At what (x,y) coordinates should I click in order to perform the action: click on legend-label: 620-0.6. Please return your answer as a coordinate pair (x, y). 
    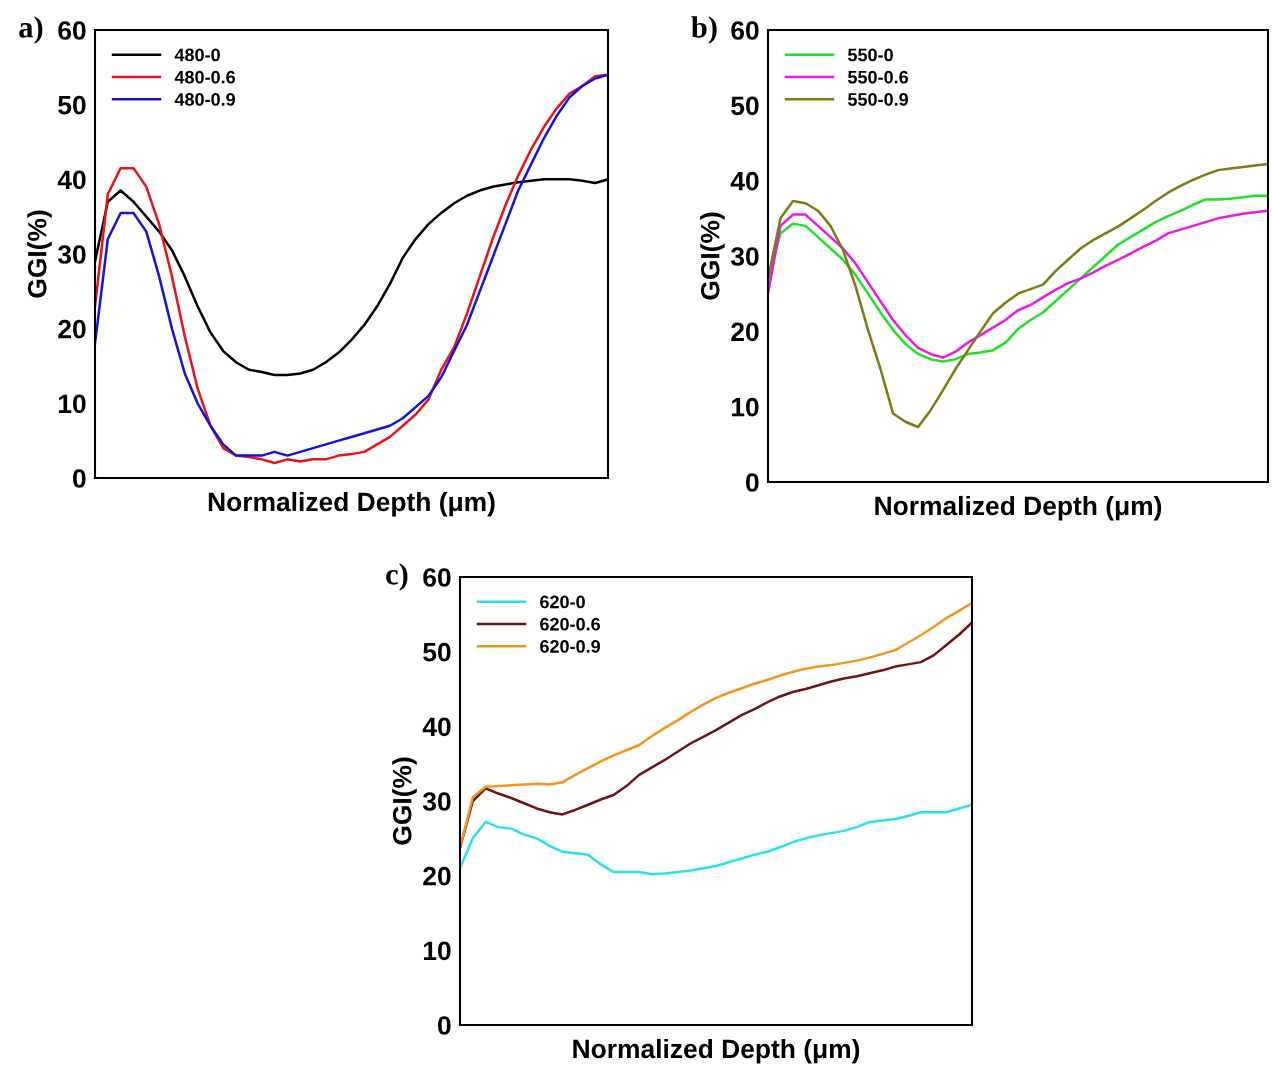
    Looking at the image, I should click on (570, 624).